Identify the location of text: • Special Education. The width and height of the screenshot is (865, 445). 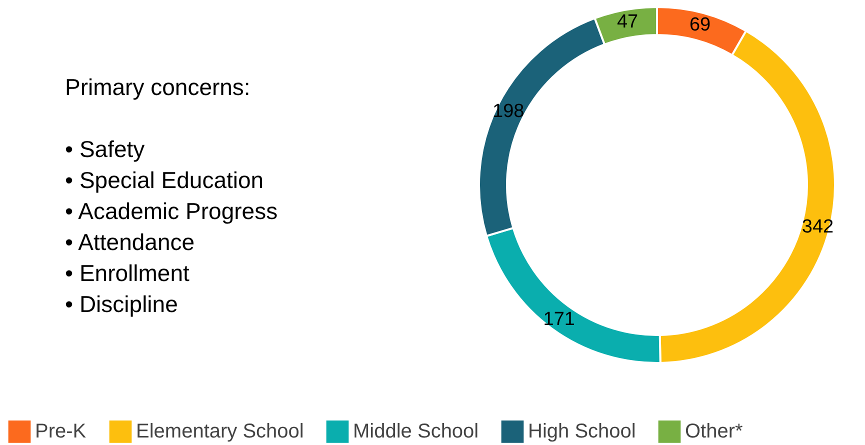
(164, 180).